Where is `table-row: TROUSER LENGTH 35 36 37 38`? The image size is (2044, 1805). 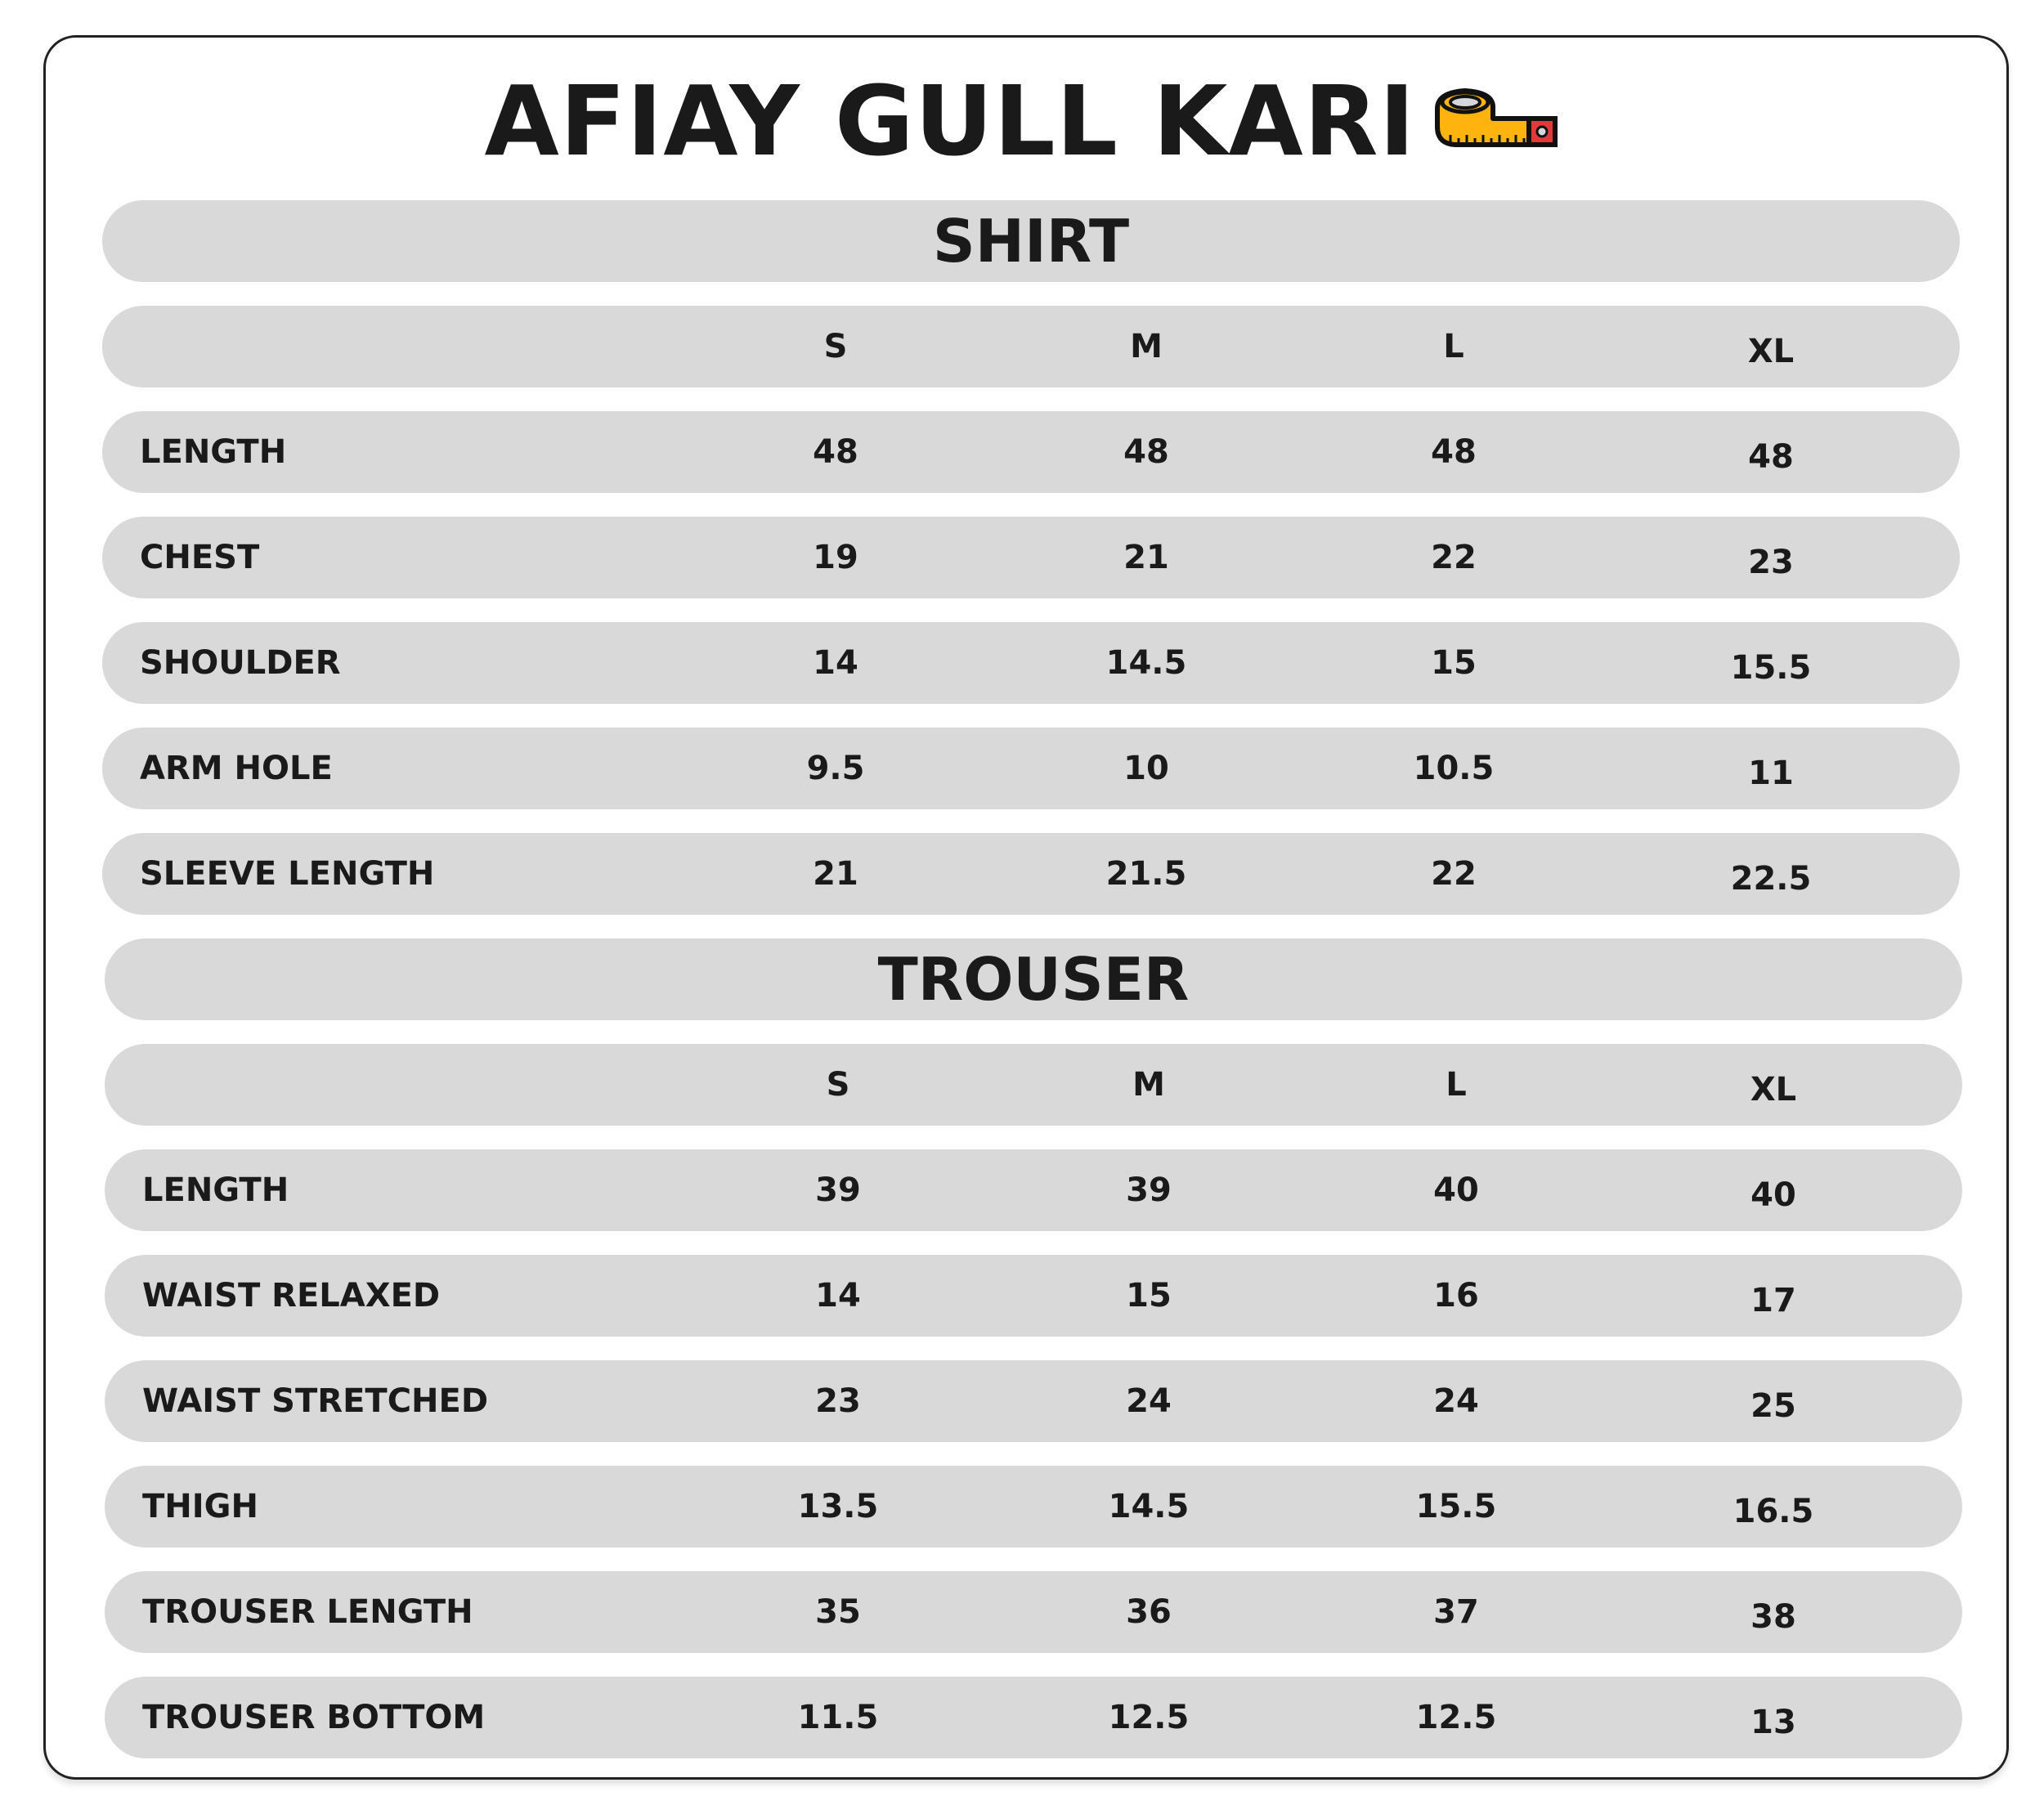
table-row: TROUSER LENGTH 35 36 37 38 is located at coordinates (1034, 1612).